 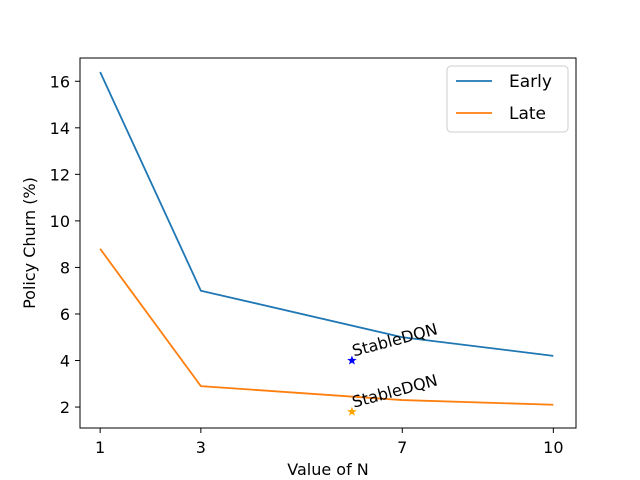 I want to click on y-tick-label: 8, so click(x=65, y=267).